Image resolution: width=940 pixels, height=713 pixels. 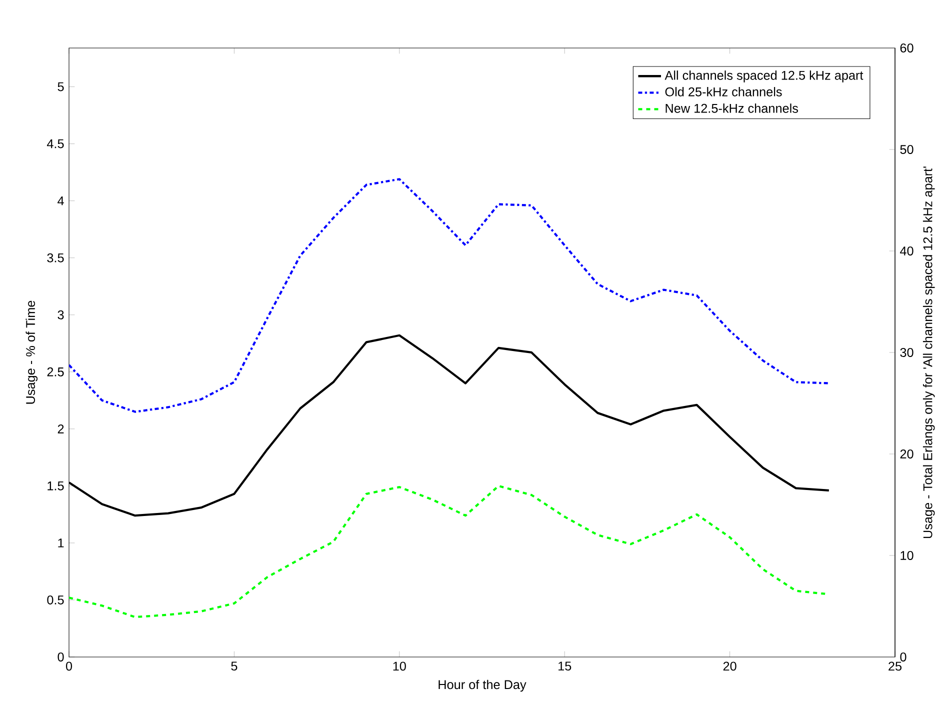 What do you see at coordinates (723, 91) in the screenshot?
I see `legend-label: Old 25-kHz channels` at bounding box center [723, 91].